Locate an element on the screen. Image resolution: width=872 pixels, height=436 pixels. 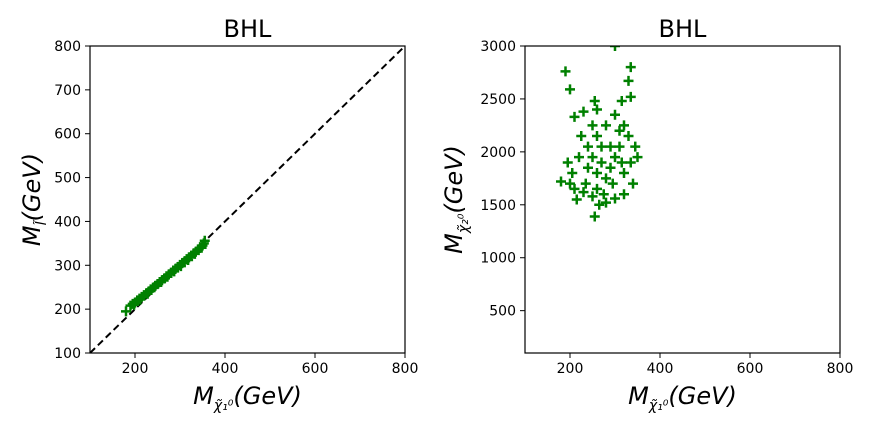
plot-area is located at coordinates (599, 134).